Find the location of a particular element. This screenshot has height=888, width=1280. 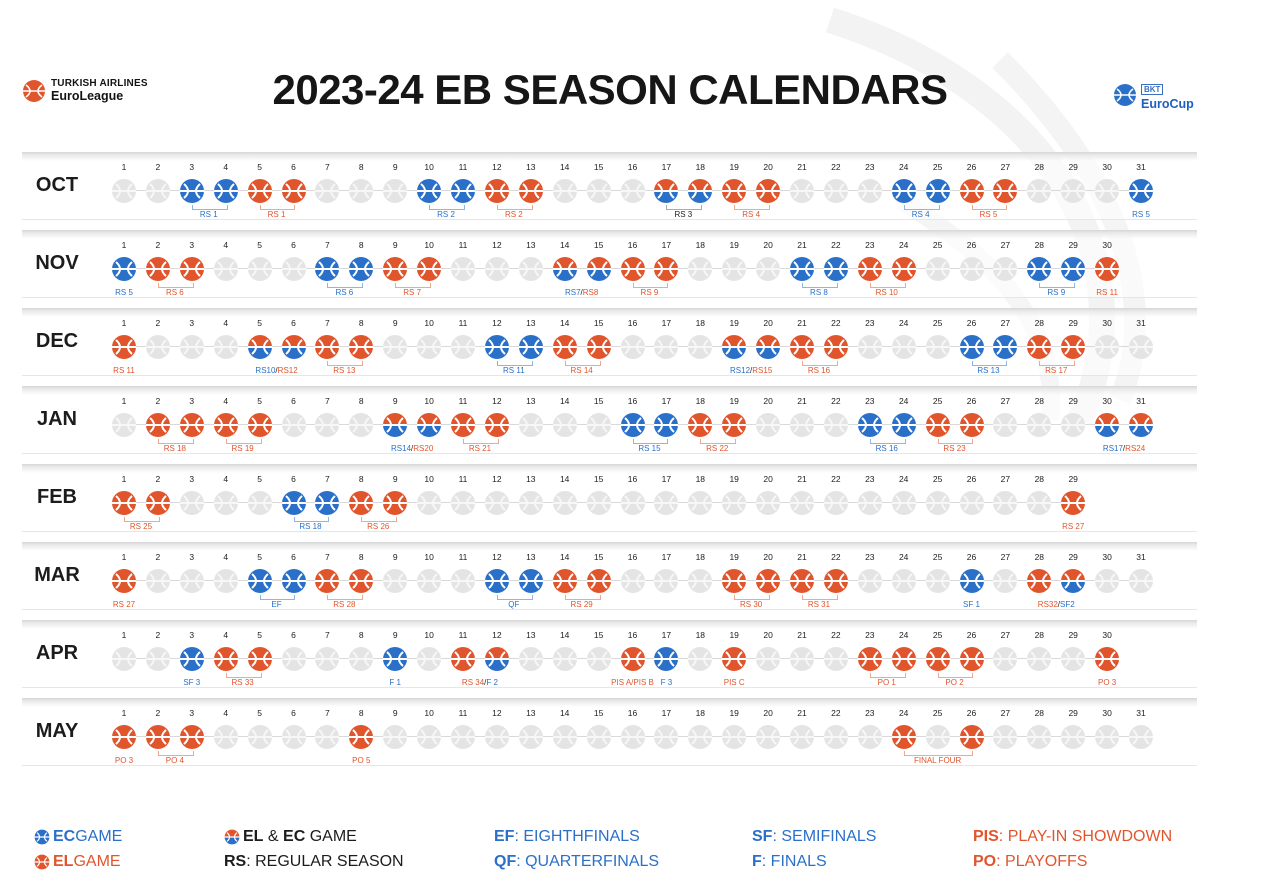

round-tag: RS 29 is located at coordinates (581, 604).